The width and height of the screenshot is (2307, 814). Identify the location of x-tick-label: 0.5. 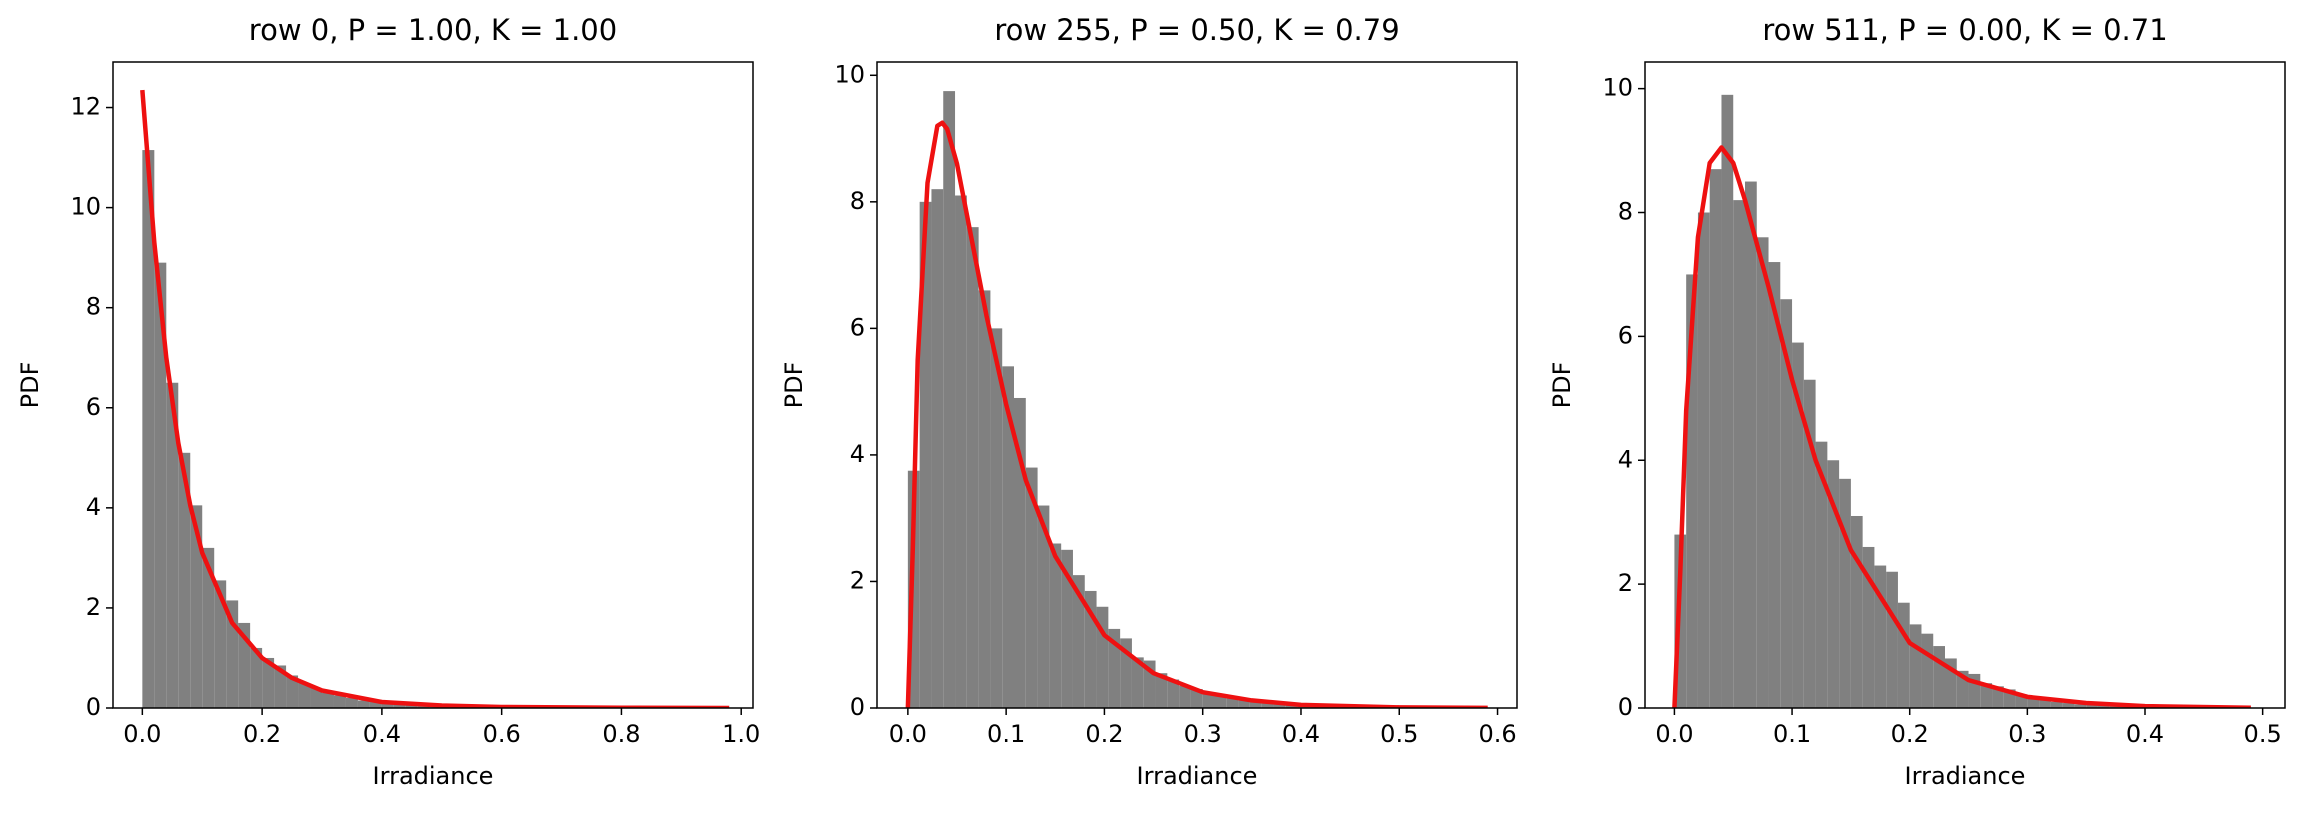
(1399, 734).